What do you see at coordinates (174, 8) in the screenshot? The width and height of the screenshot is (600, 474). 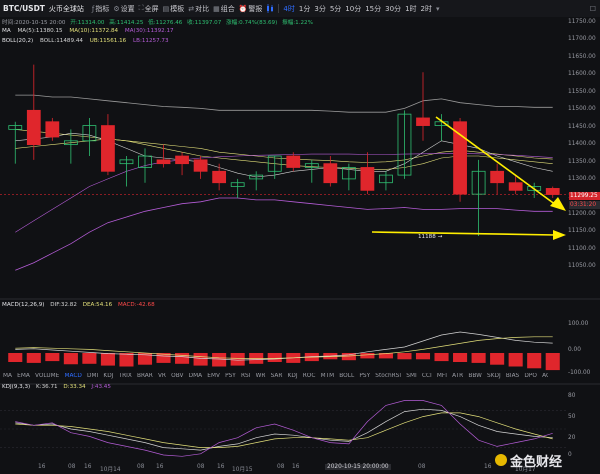 I see `tool-template-button: ▤ 模板` at bounding box center [174, 8].